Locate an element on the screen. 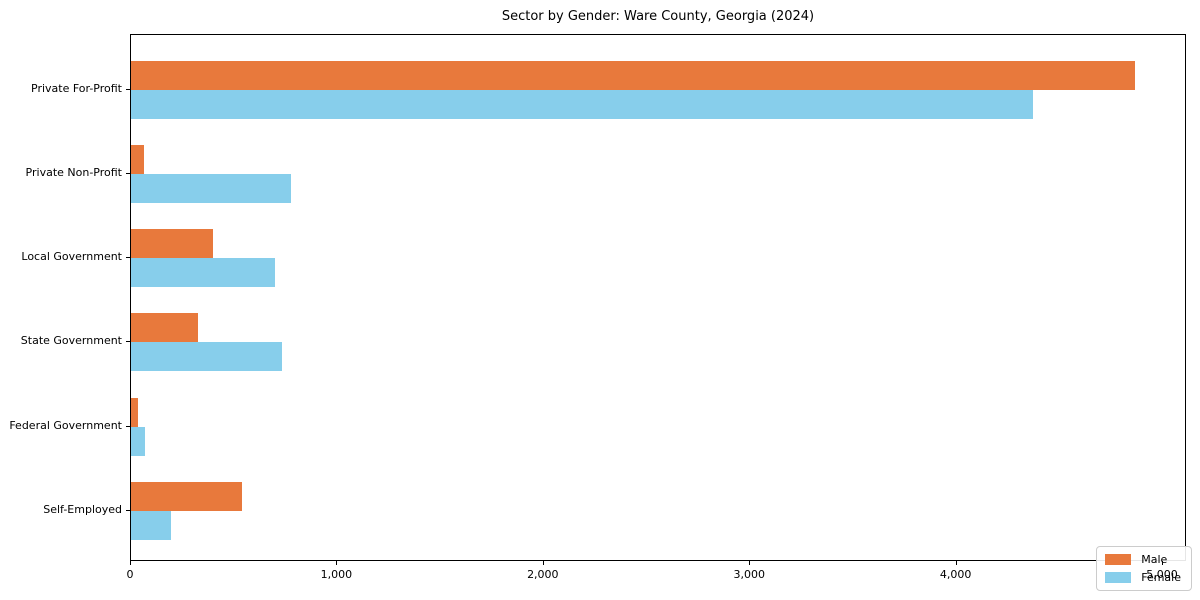  bar-female-private-non-profit is located at coordinates (211, 188).